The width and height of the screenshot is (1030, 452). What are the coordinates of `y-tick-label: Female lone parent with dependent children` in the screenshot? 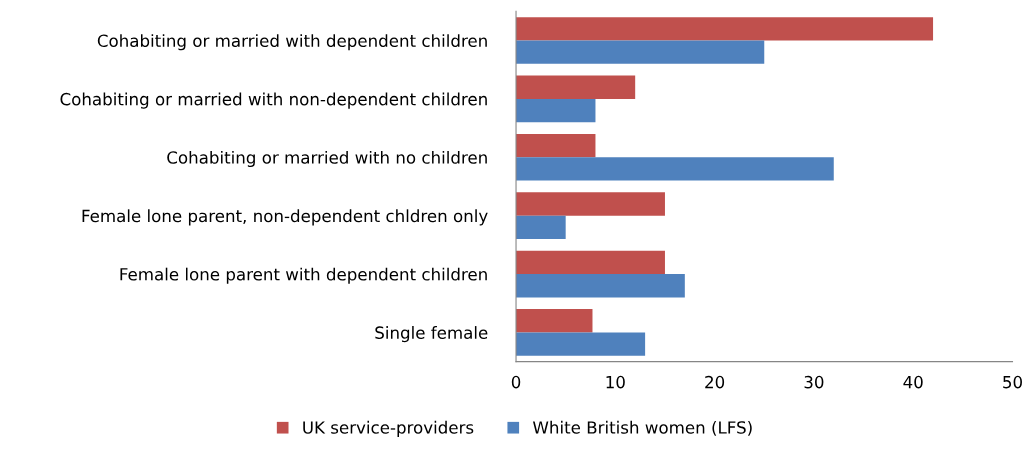 It's located at (303, 275).